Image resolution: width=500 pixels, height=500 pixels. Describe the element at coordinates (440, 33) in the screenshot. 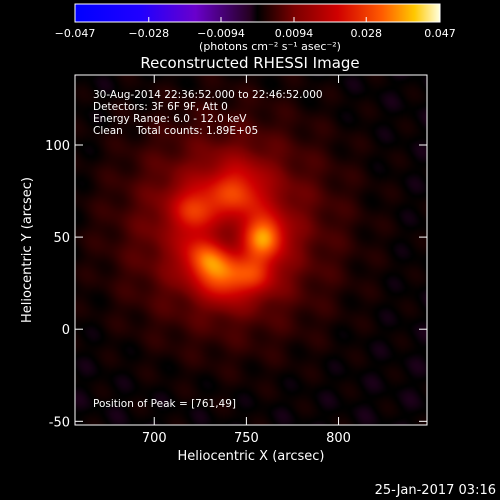

I see `colorbar-tick-label: 0.047` at that location.